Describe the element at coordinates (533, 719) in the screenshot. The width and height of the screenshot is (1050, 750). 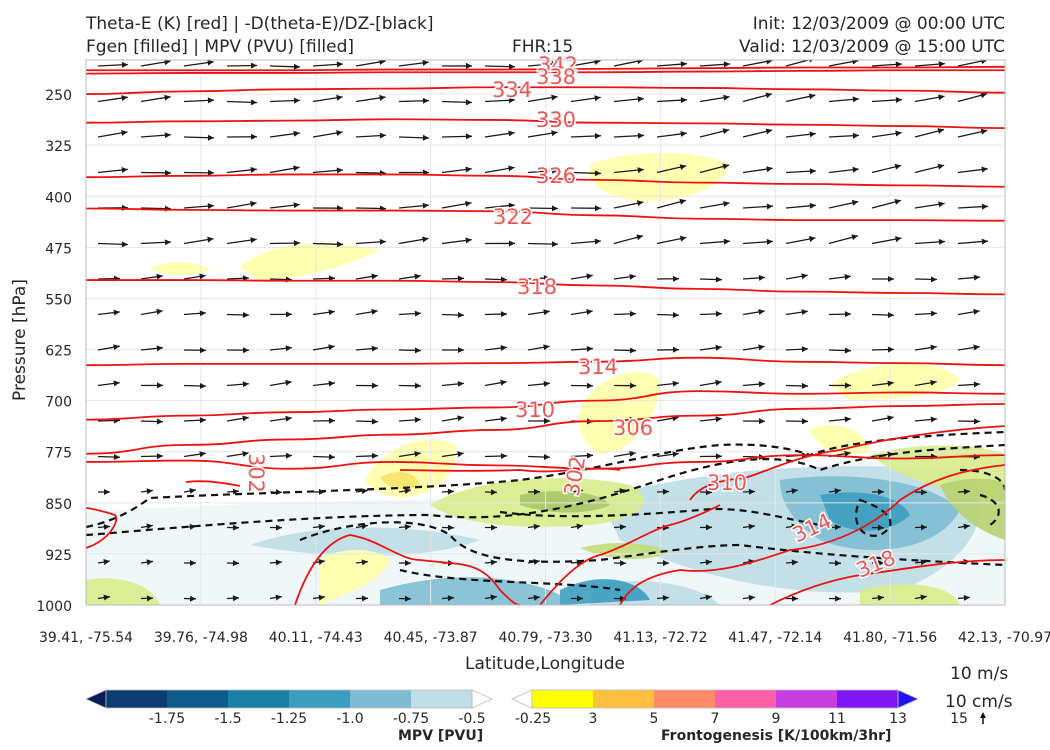
I see `colorbar-tick-label: -0.25` at that location.